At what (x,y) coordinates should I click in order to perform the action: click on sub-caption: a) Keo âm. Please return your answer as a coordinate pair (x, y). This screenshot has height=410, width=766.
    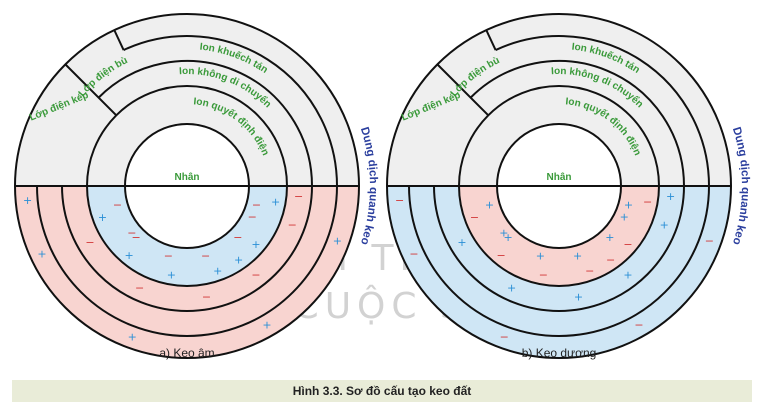
    Looking at the image, I should click on (186, 353).